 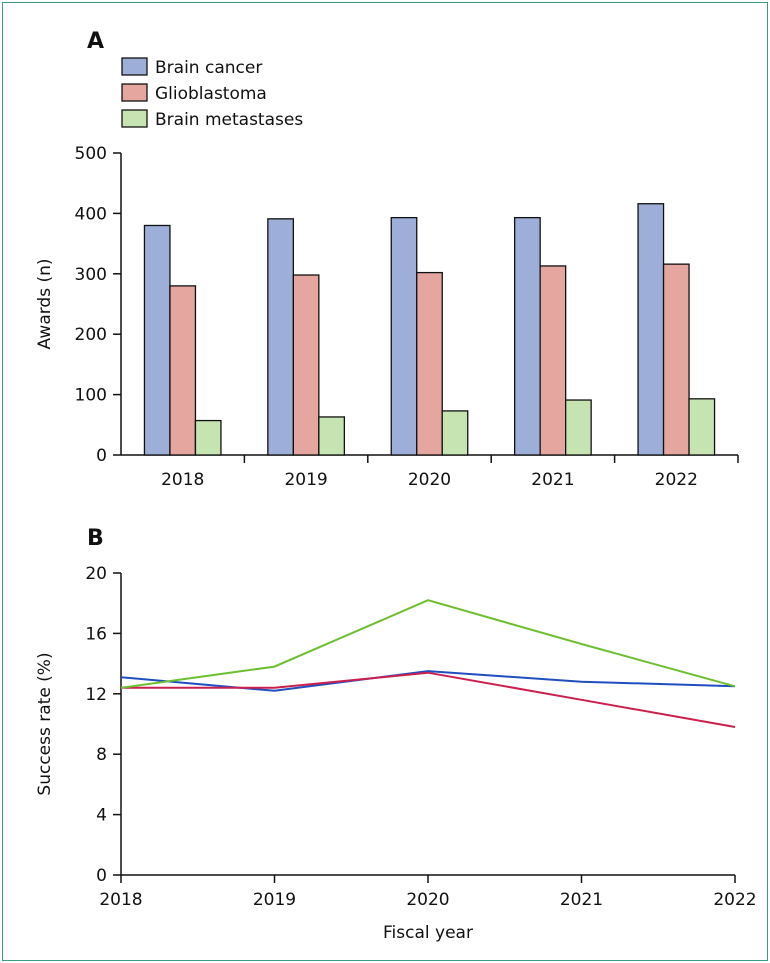 I want to click on legend-label: Glioblastoma, so click(x=211, y=94).